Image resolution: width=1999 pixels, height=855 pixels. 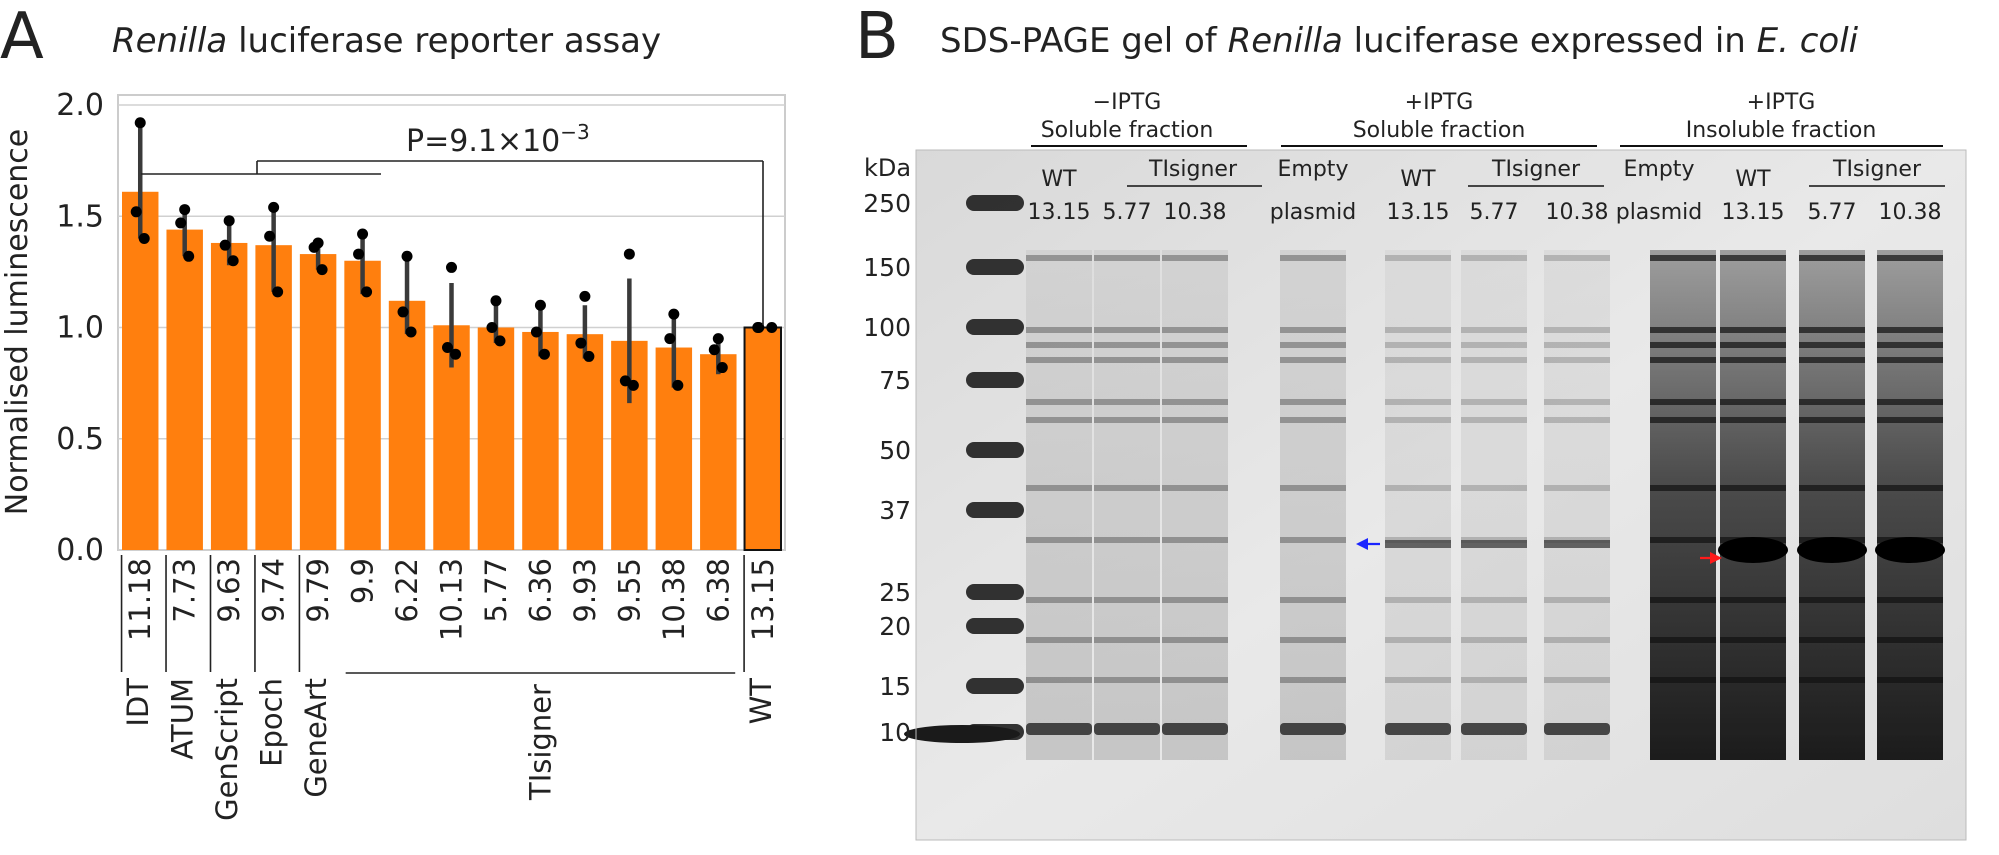 What do you see at coordinates (452, 599) in the screenshot?
I see `x-tick-label: 10.13` at bounding box center [452, 599].